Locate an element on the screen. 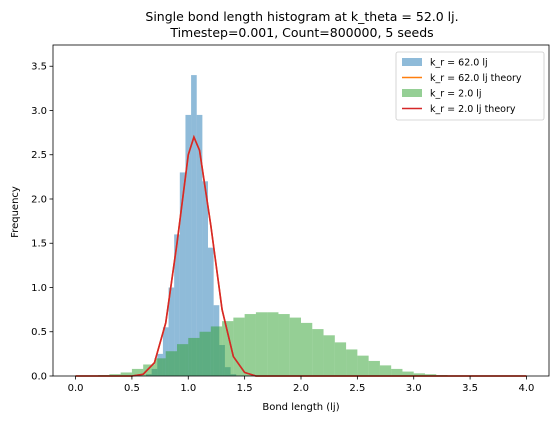 Image resolution: width=559 pixels, height=421 pixels. y-tick-label: 3.0 is located at coordinates (39, 111).